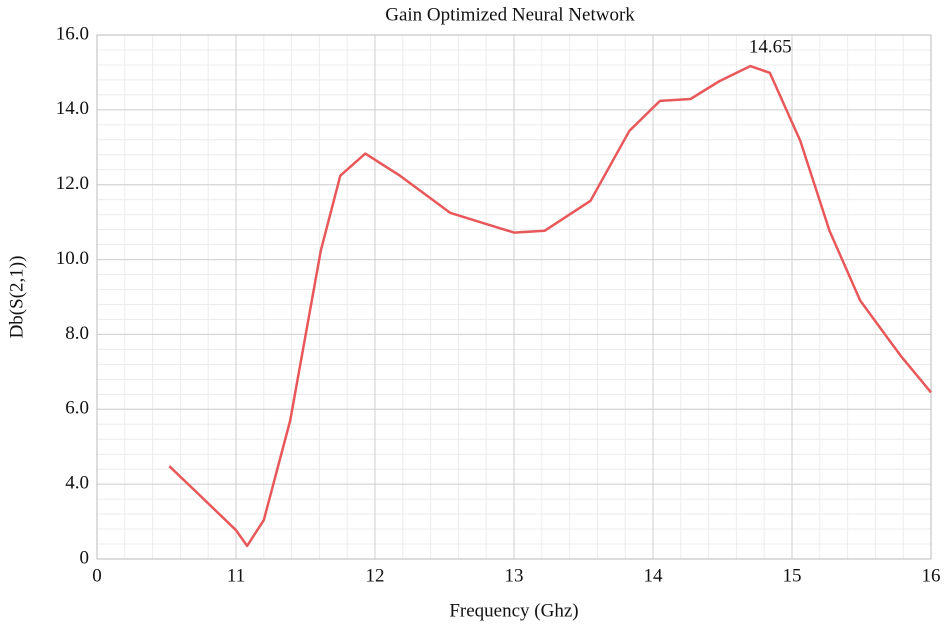 This screenshot has height=631, width=950. I want to click on y-tick-label: 0, so click(85, 557).